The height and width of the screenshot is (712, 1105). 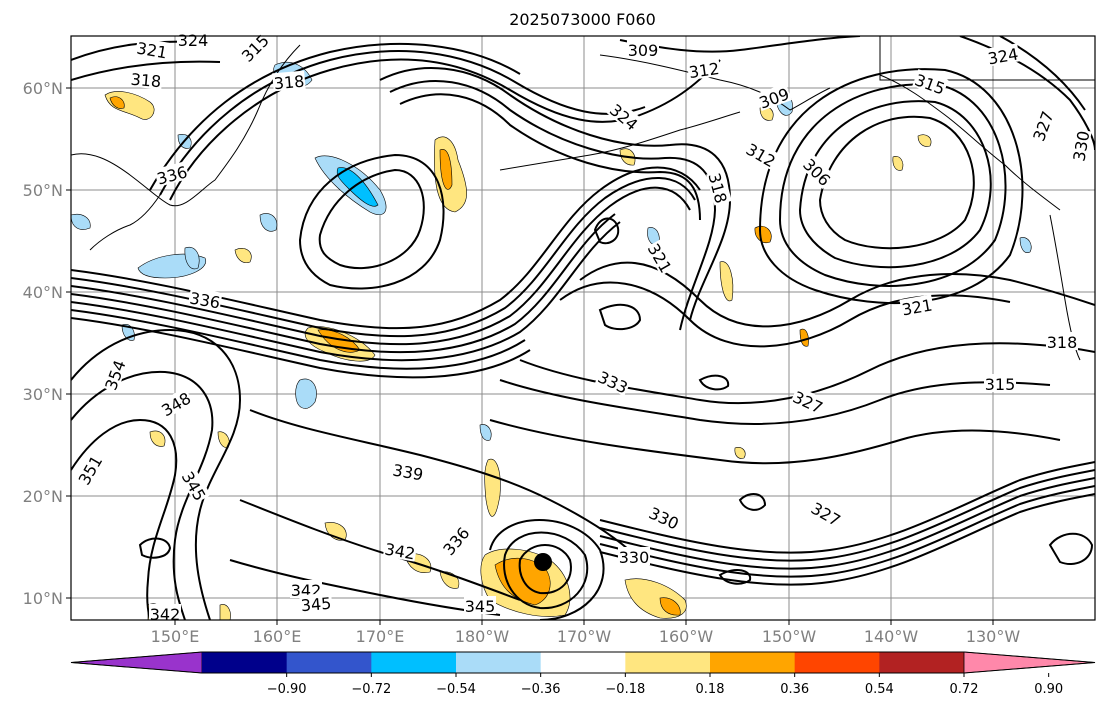 I want to click on lon-tick-label: 160°E, so click(x=277, y=636).